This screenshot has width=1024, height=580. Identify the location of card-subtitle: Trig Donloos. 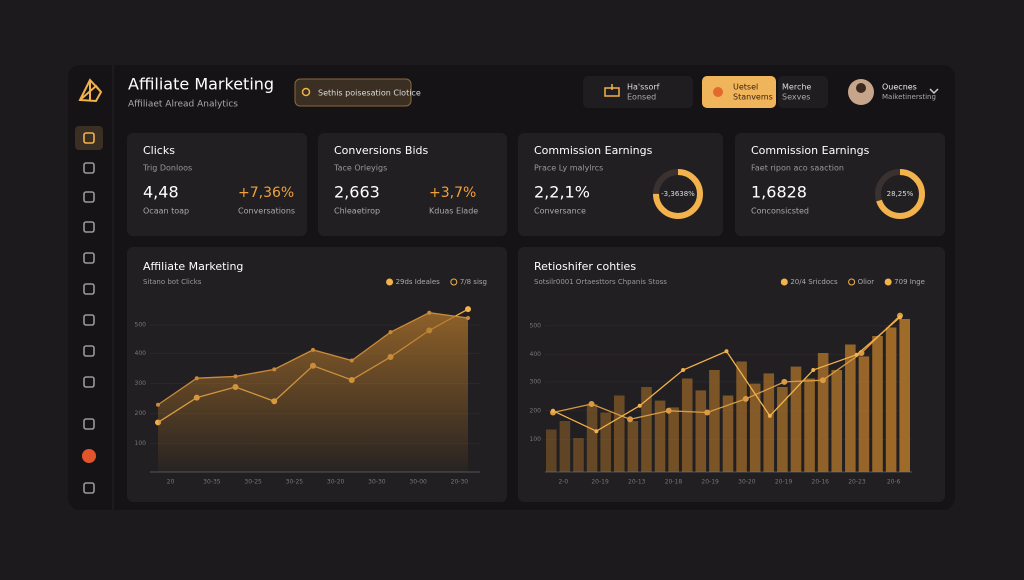
(167, 168).